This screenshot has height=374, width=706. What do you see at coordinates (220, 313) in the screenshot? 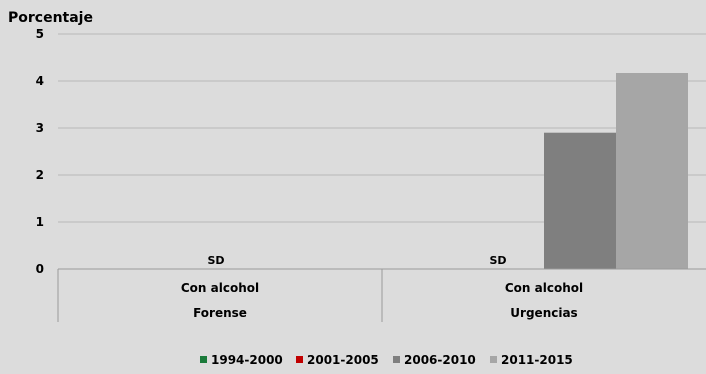
I see `group-label: Forense` at bounding box center [220, 313].